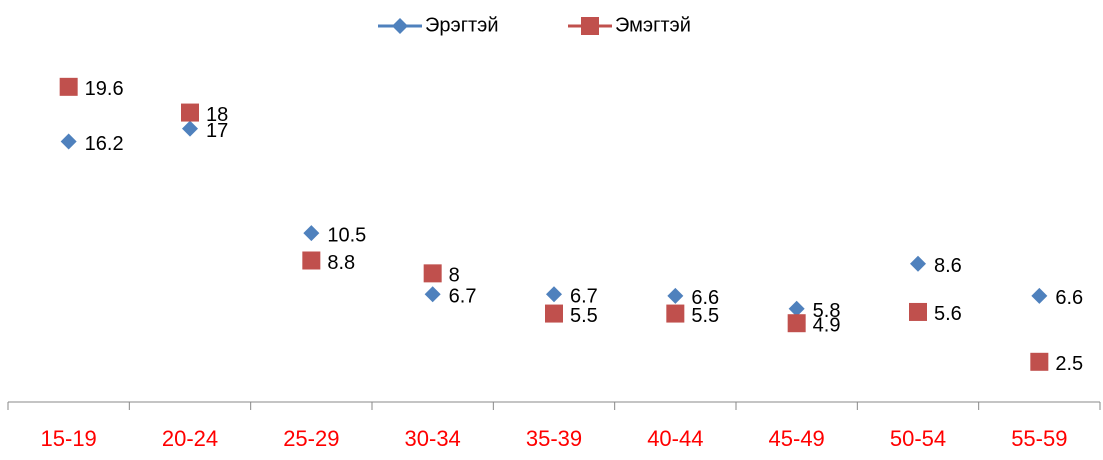 The image size is (1103, 460). I want to click on data-label: 4.9, so click(827, 325).